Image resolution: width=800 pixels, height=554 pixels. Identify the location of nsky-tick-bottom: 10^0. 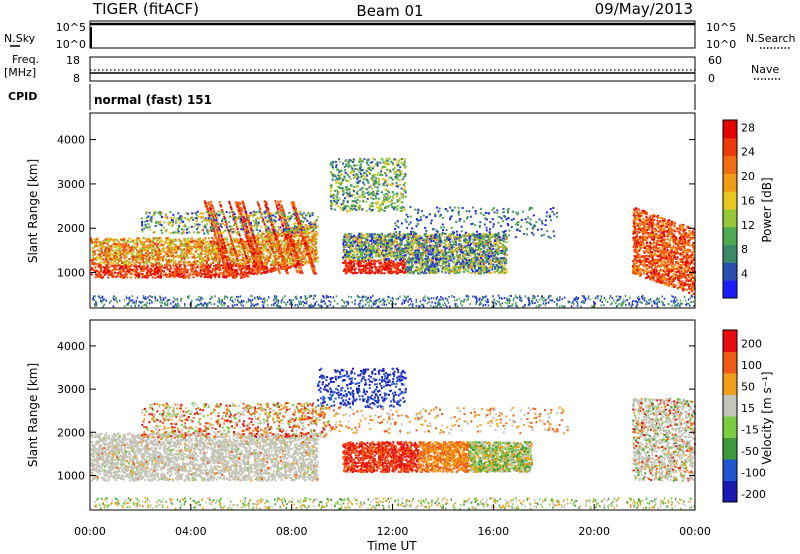
(71, 44).